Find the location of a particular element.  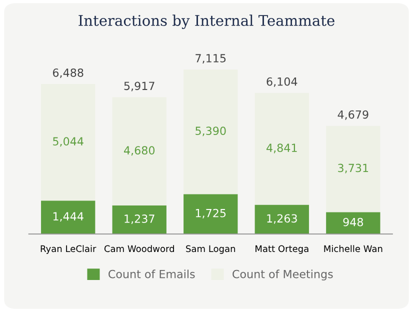

legend-label: Count of Emails is located at coordinates (151, 274).